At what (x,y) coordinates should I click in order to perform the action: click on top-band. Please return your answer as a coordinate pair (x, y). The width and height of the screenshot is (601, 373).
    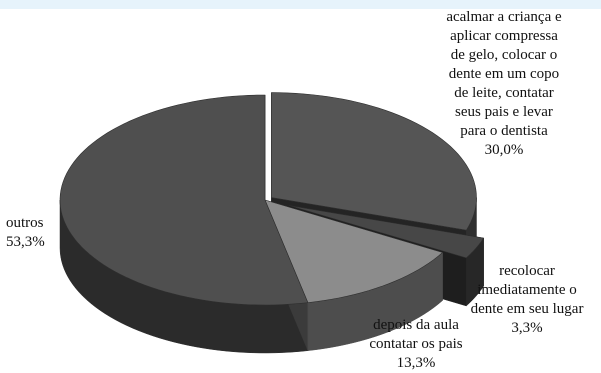
    Looking at the image, I should click on (300, 4).